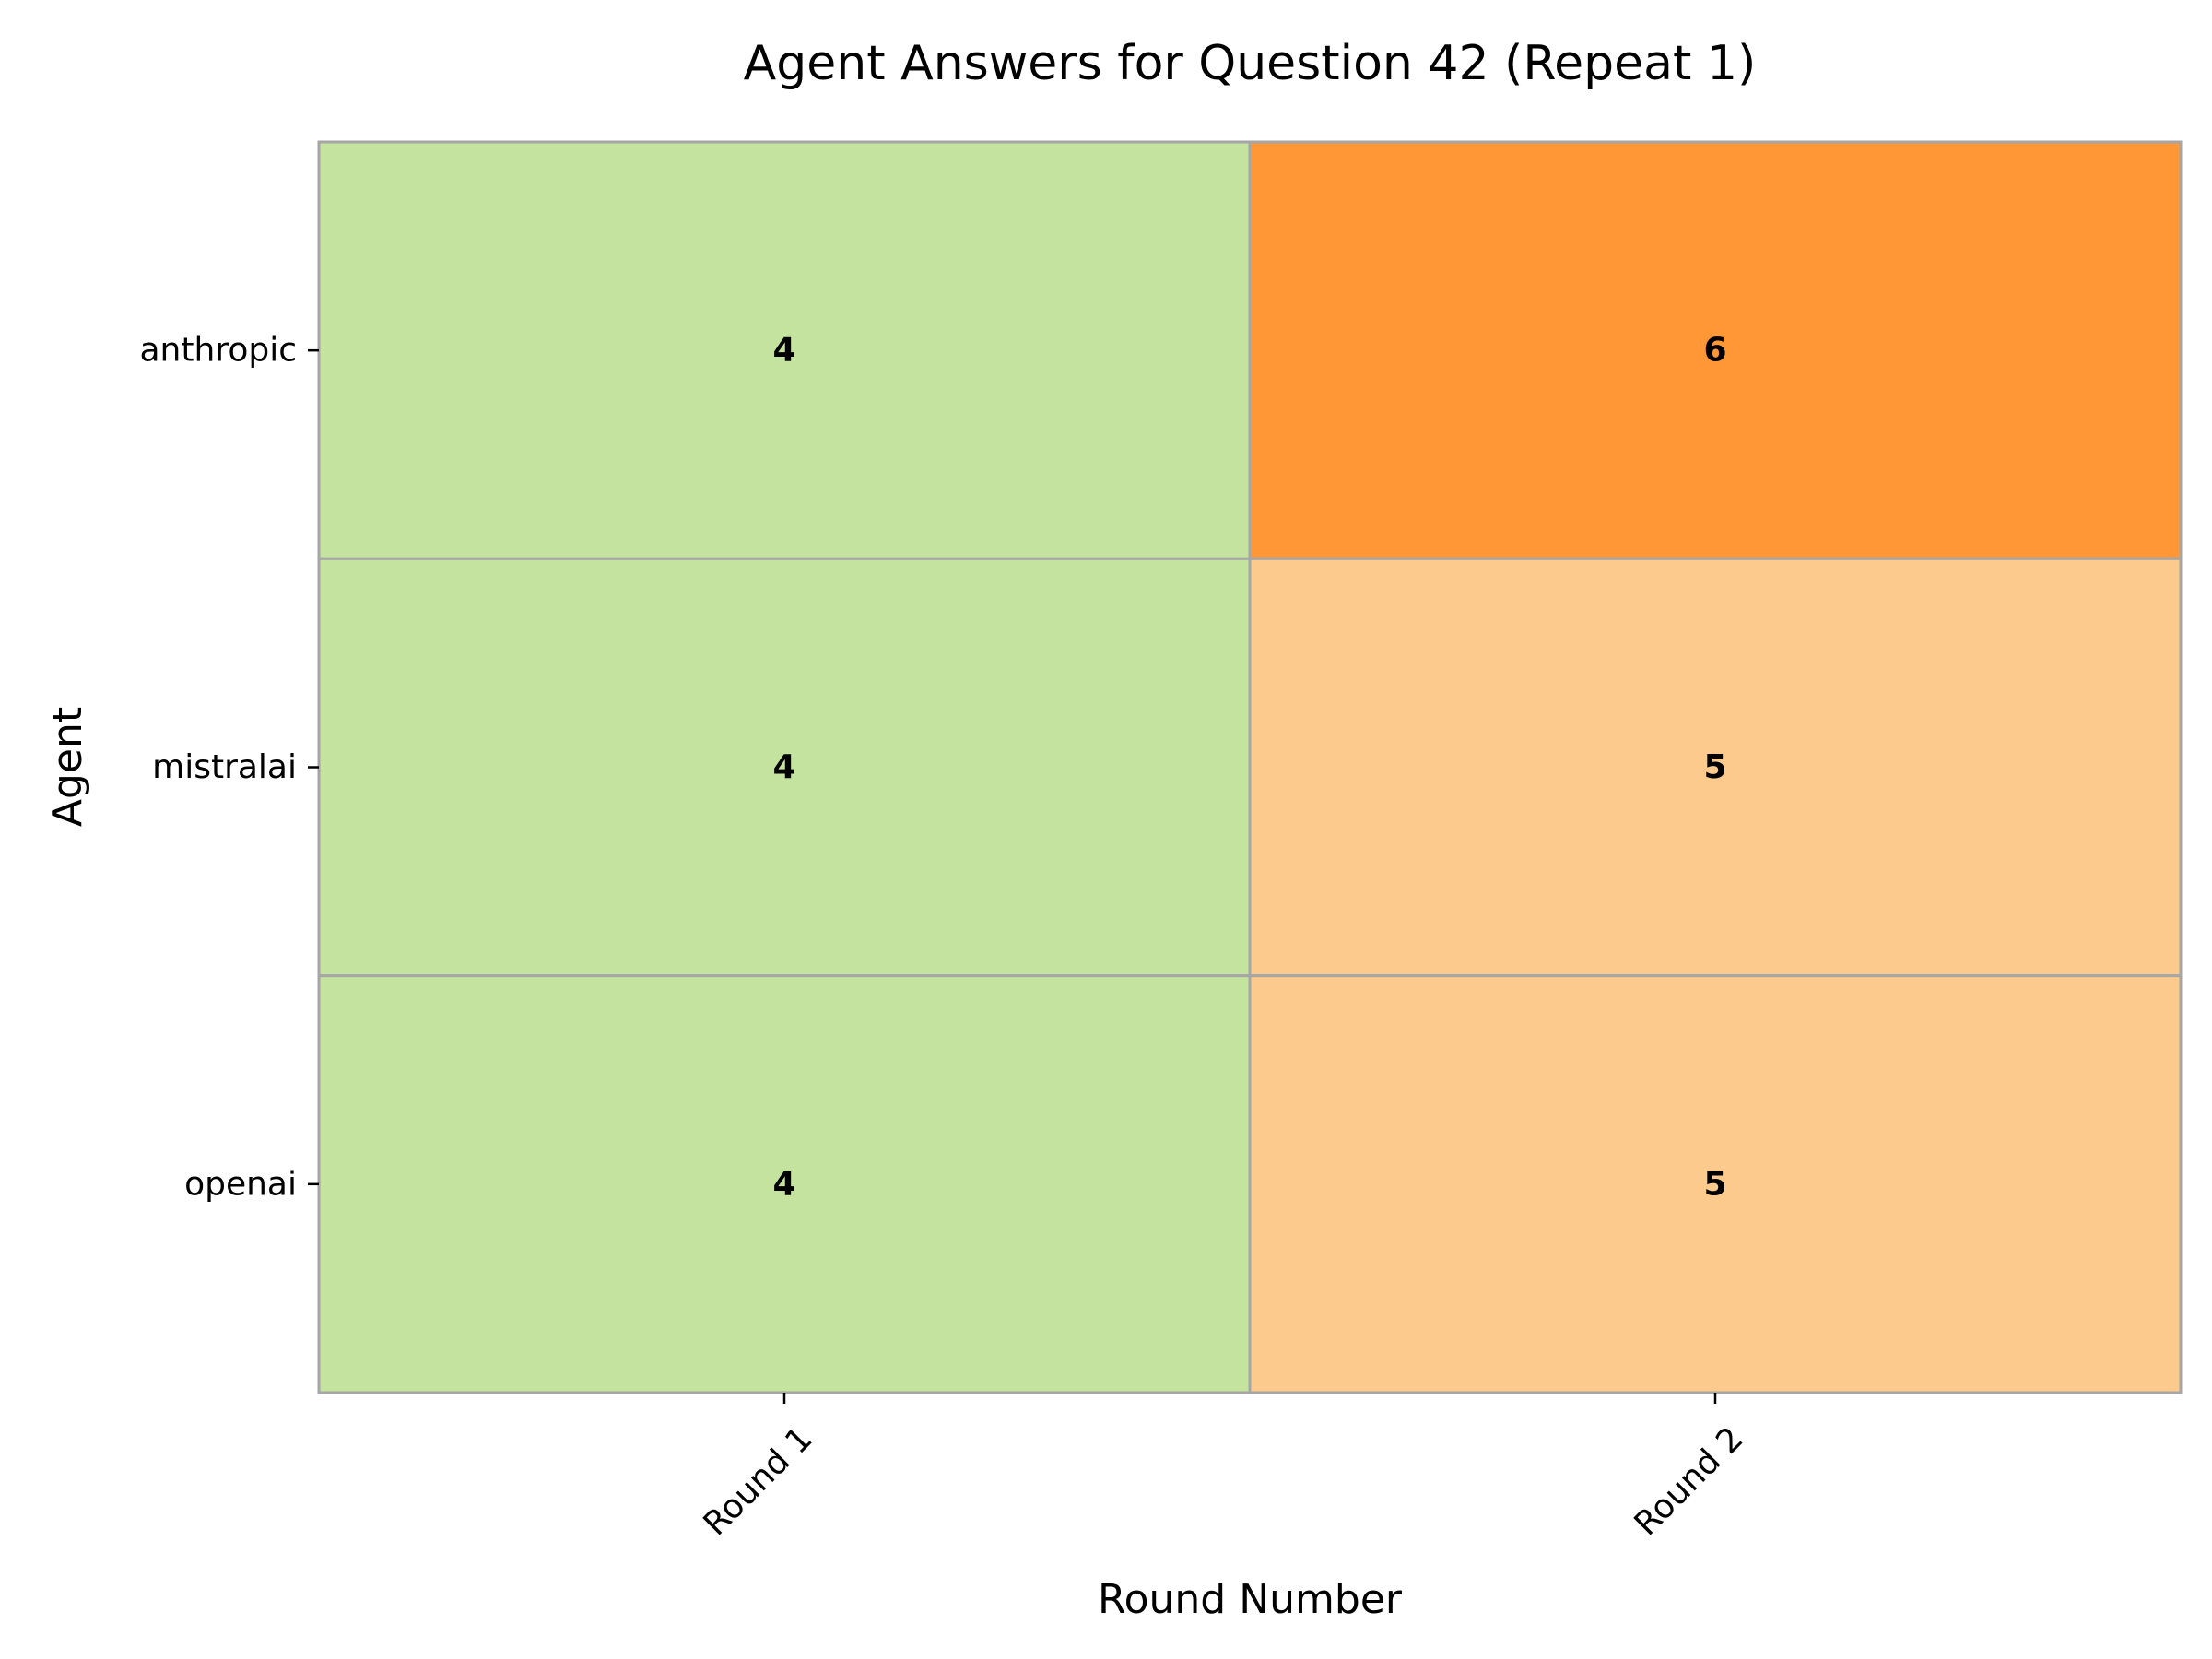  I want to click on x-tick-label: Round 1, so click(758, 1481).